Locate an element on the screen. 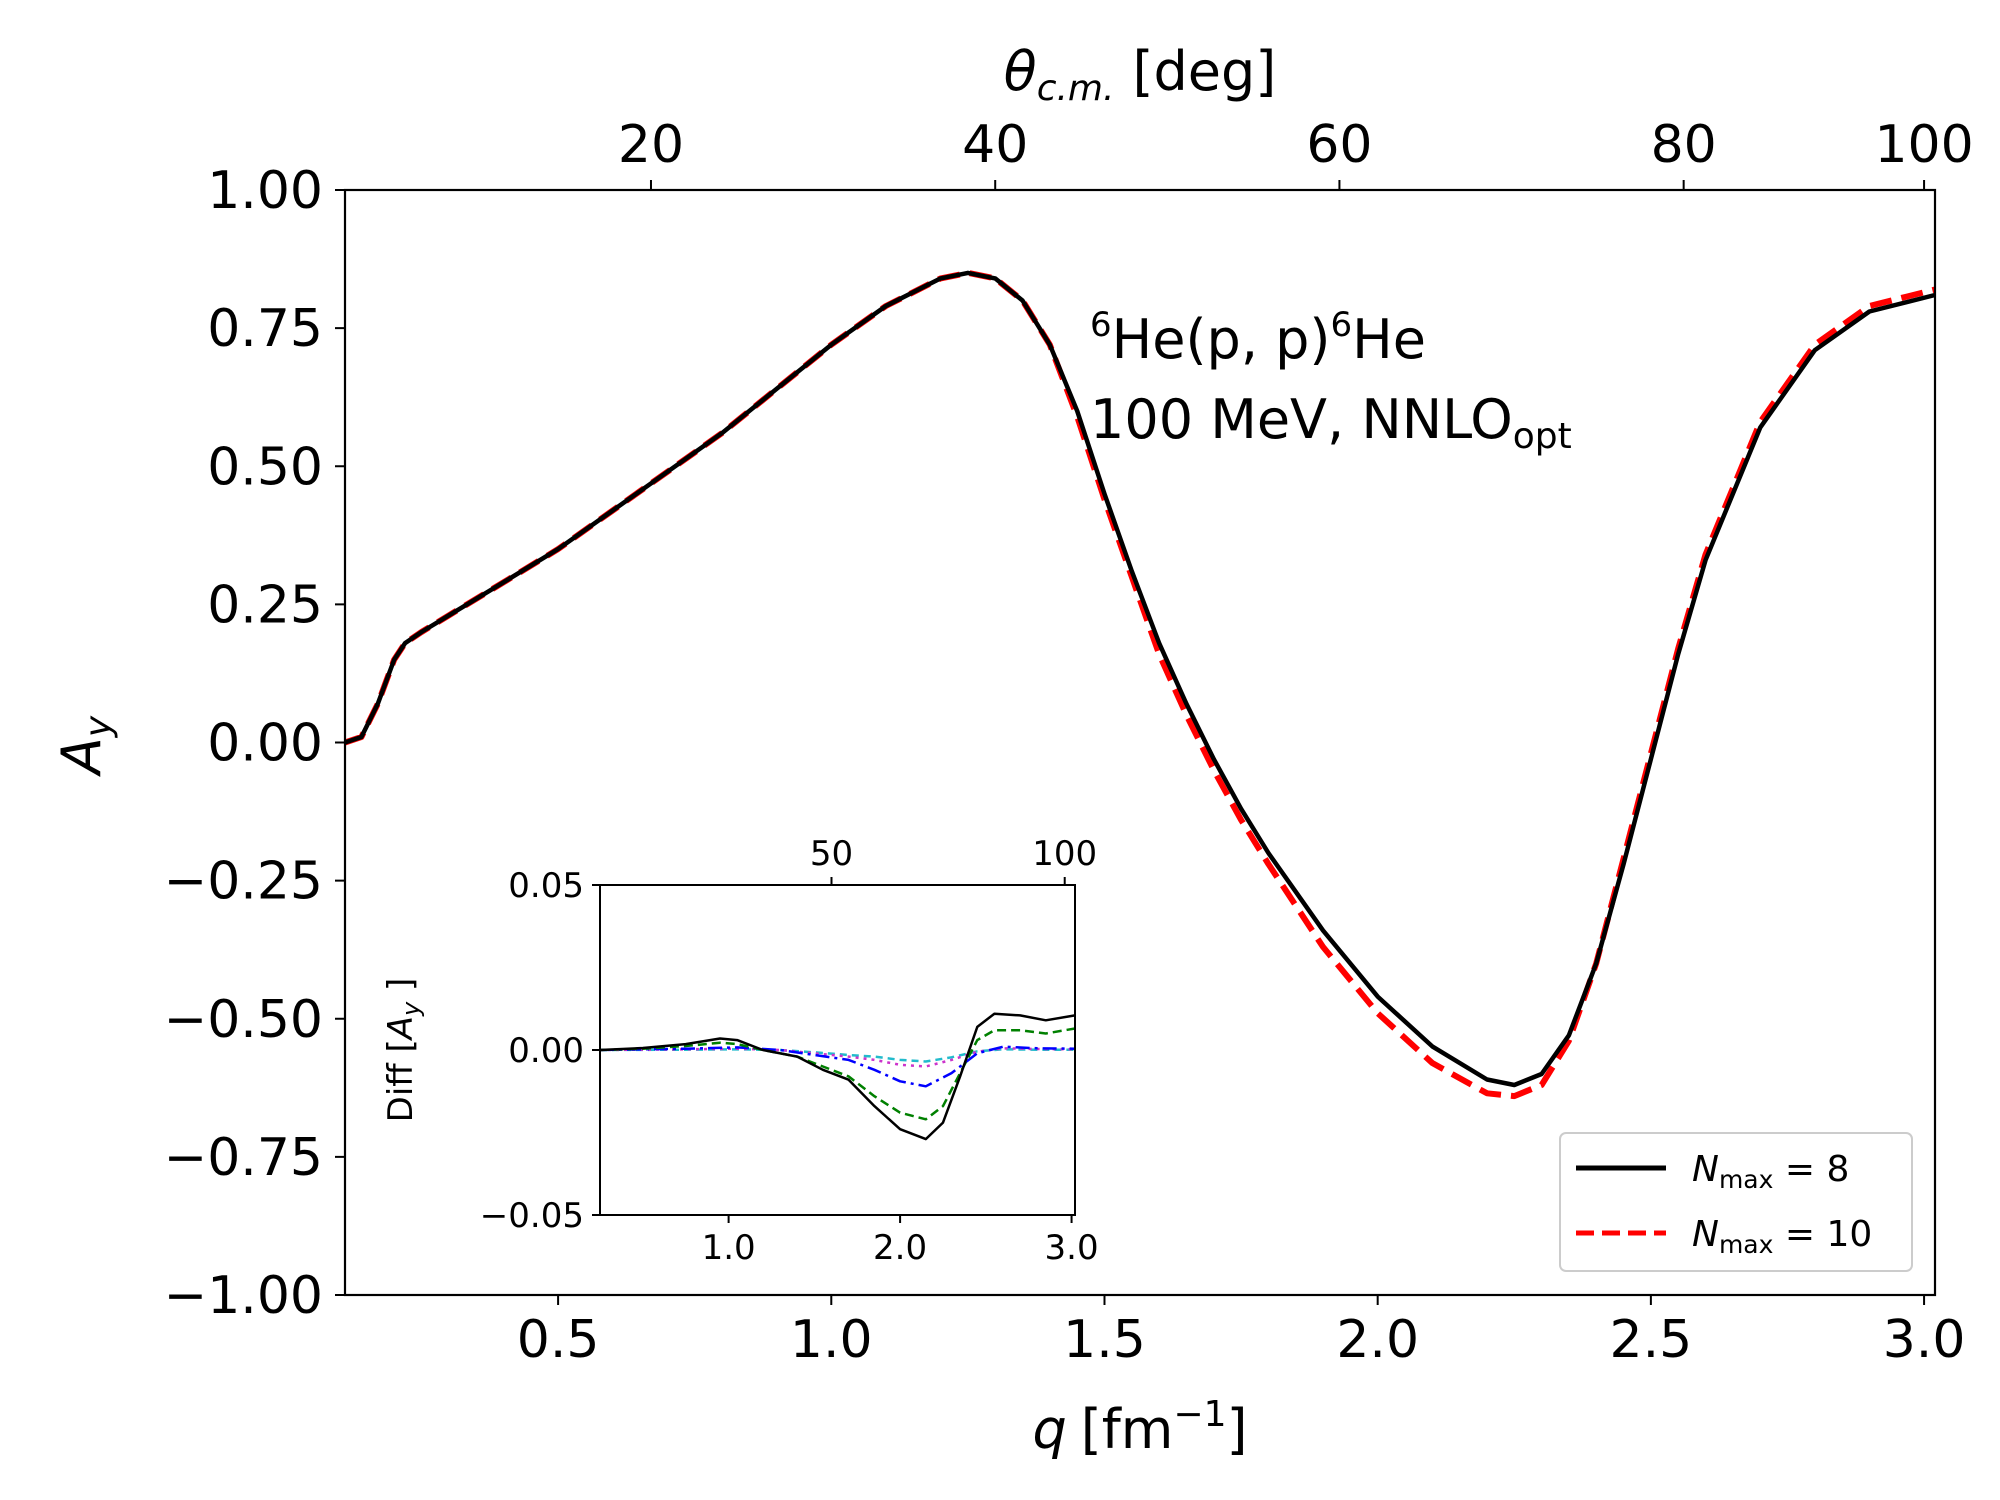 The image size is (2000, 1500). inset-top-tick-label: 50 is located at coordinates (831, 854).